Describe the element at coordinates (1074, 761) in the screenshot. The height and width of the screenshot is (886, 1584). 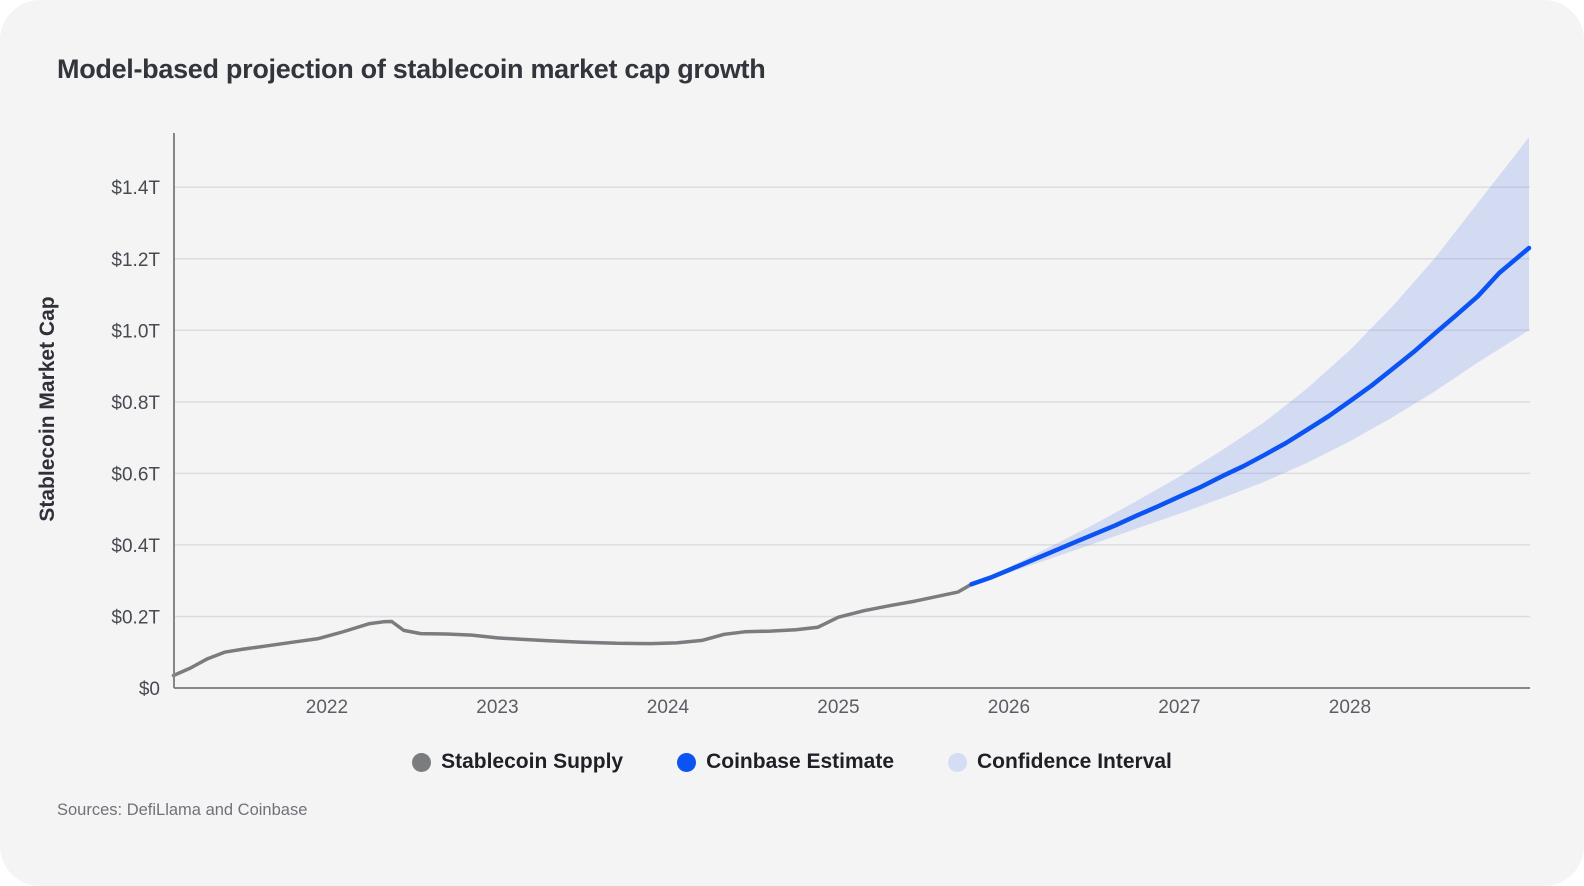
I see `legend-label: Confidence Interval` at that location.